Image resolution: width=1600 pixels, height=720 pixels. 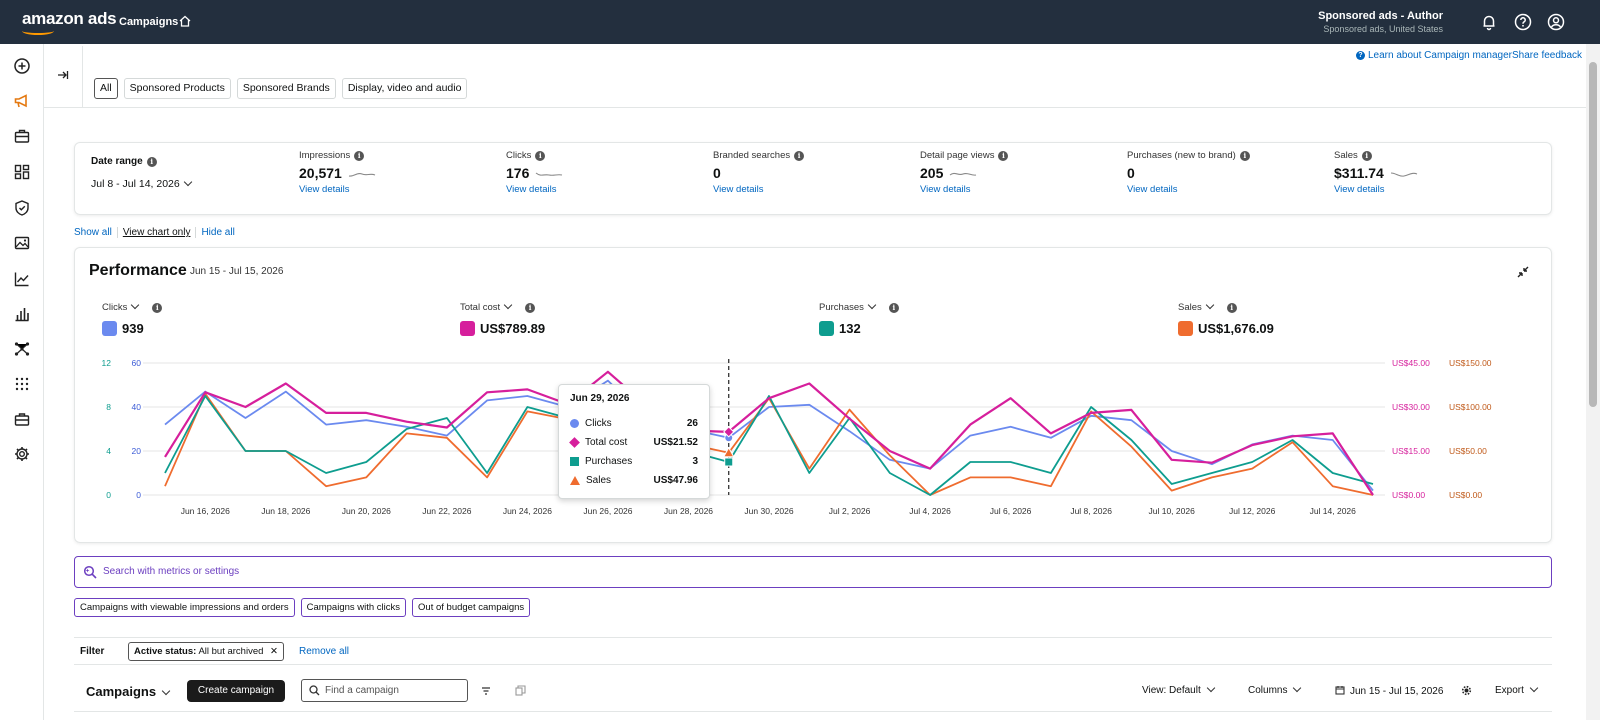 What do you see at coordinates (399, 172) in the screenshot?
I see `kpi-impressions: Impressions i 20,571 View details` at bounding box center [399, 172].